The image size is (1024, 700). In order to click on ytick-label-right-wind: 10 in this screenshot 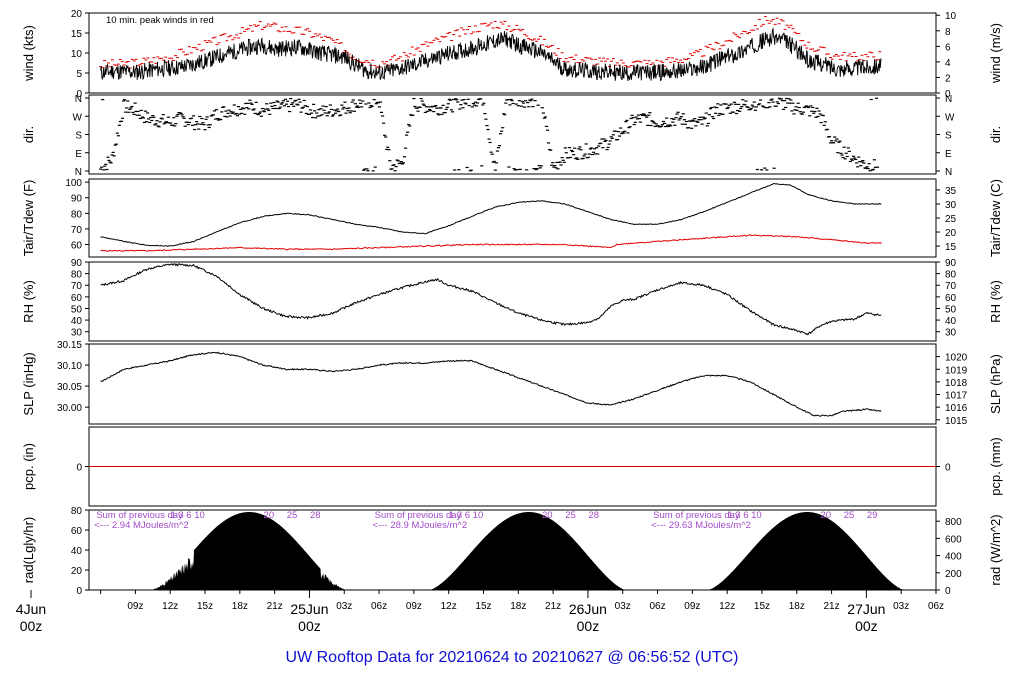, I will do `click(951, 16)`.